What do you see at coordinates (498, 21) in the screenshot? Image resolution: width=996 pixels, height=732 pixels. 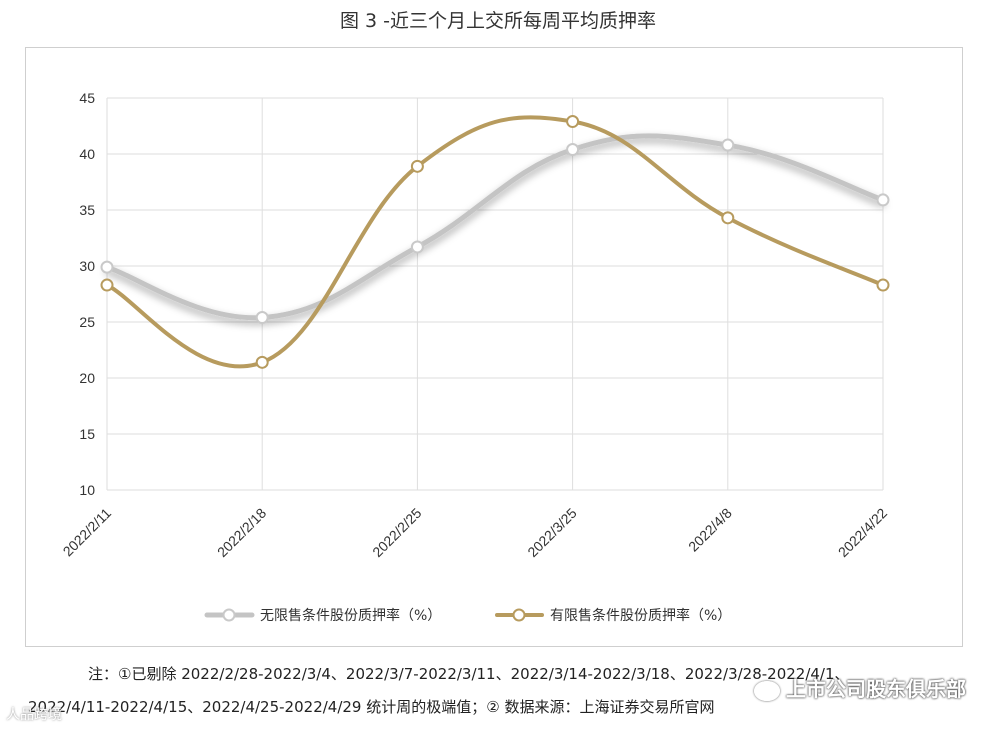 I see `chart-title: 图 3 -近三个月上交所每周平均质押率` at bounding box center [498, 21].